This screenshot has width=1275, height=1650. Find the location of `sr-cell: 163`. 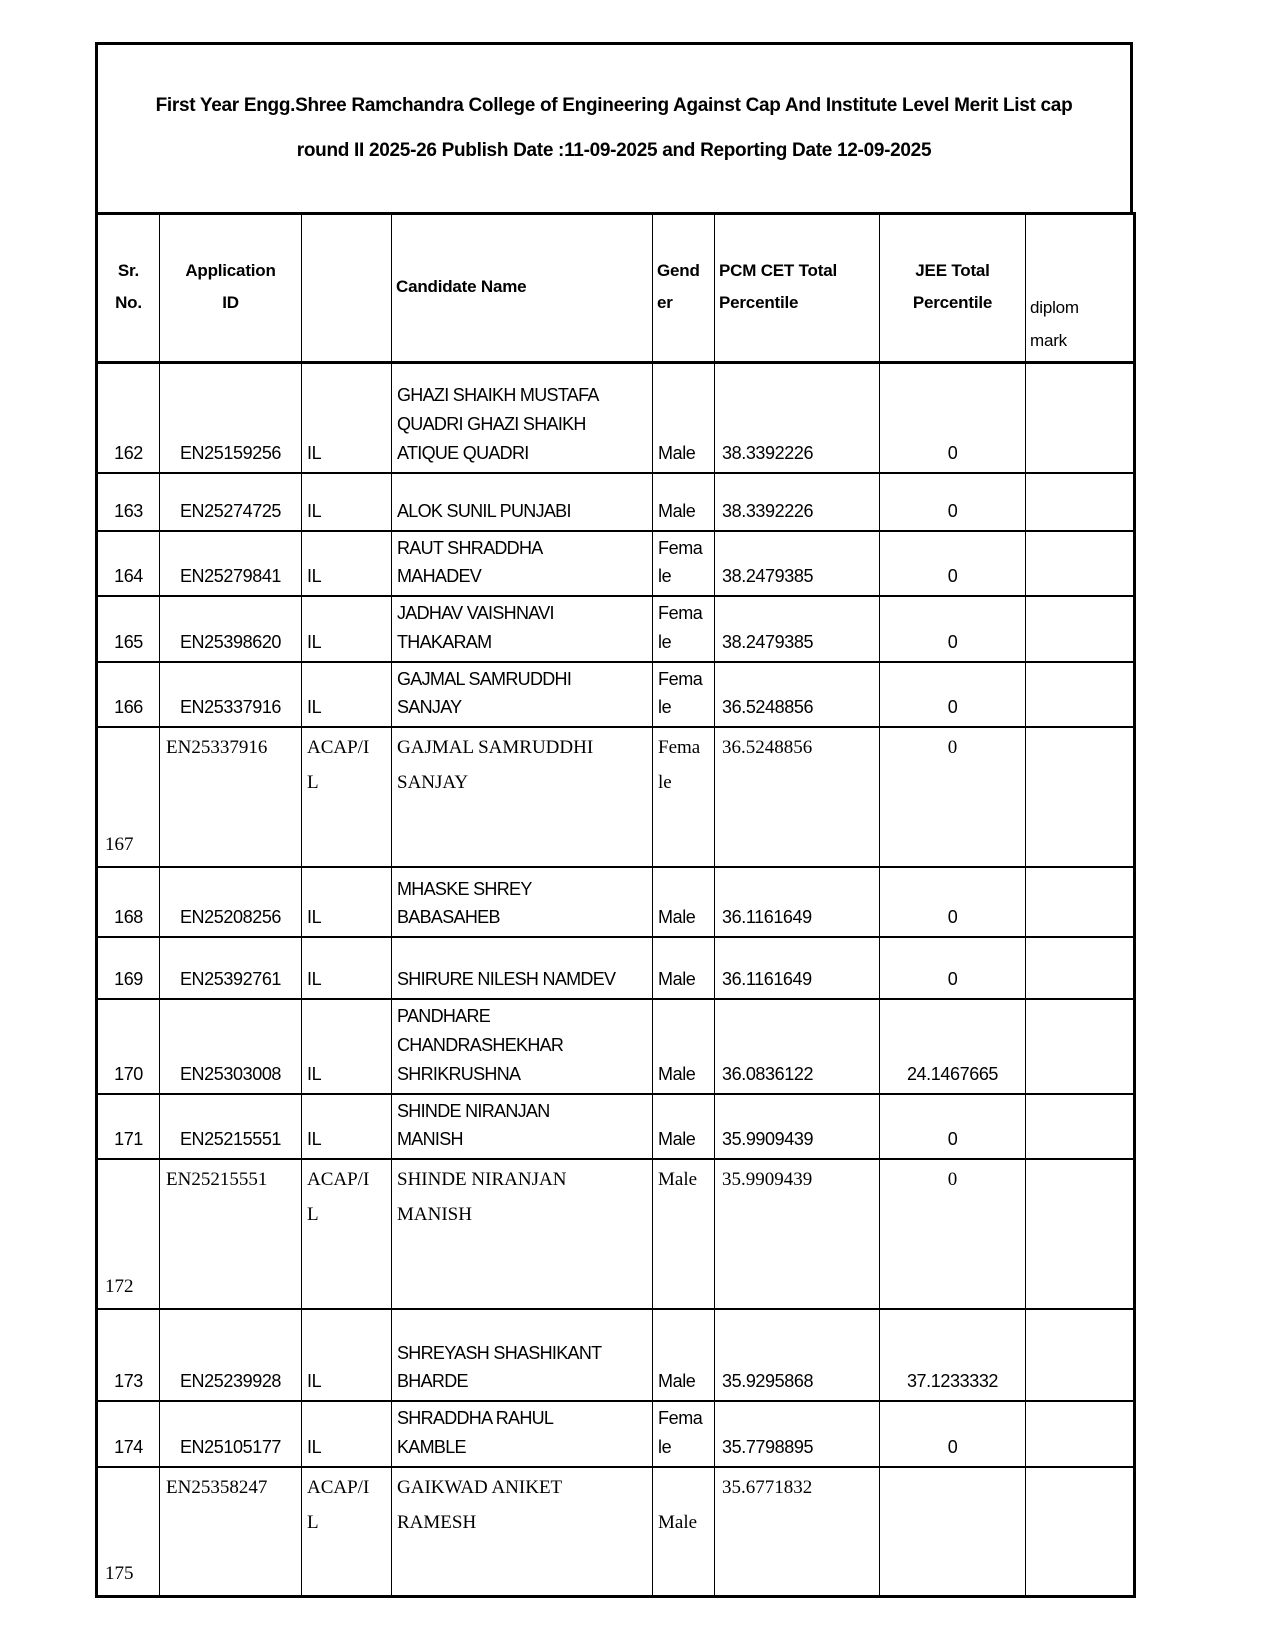

sr-cell: 163 is located at coordinates (128, 501).